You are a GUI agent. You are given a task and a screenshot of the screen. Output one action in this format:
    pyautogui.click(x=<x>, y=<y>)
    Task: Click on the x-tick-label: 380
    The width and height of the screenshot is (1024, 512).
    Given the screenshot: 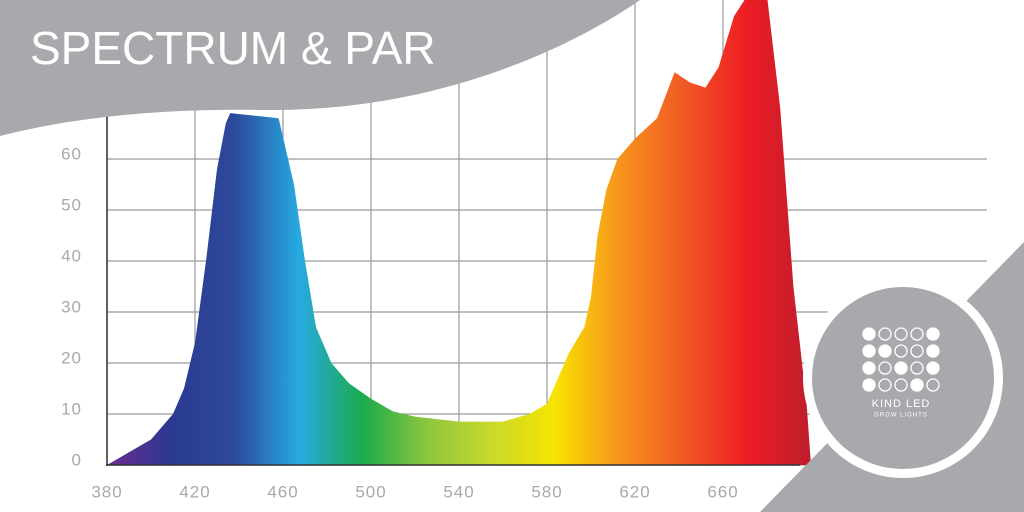 What is the action you would take?
    pyautogui.click(x=106, y=491)
    